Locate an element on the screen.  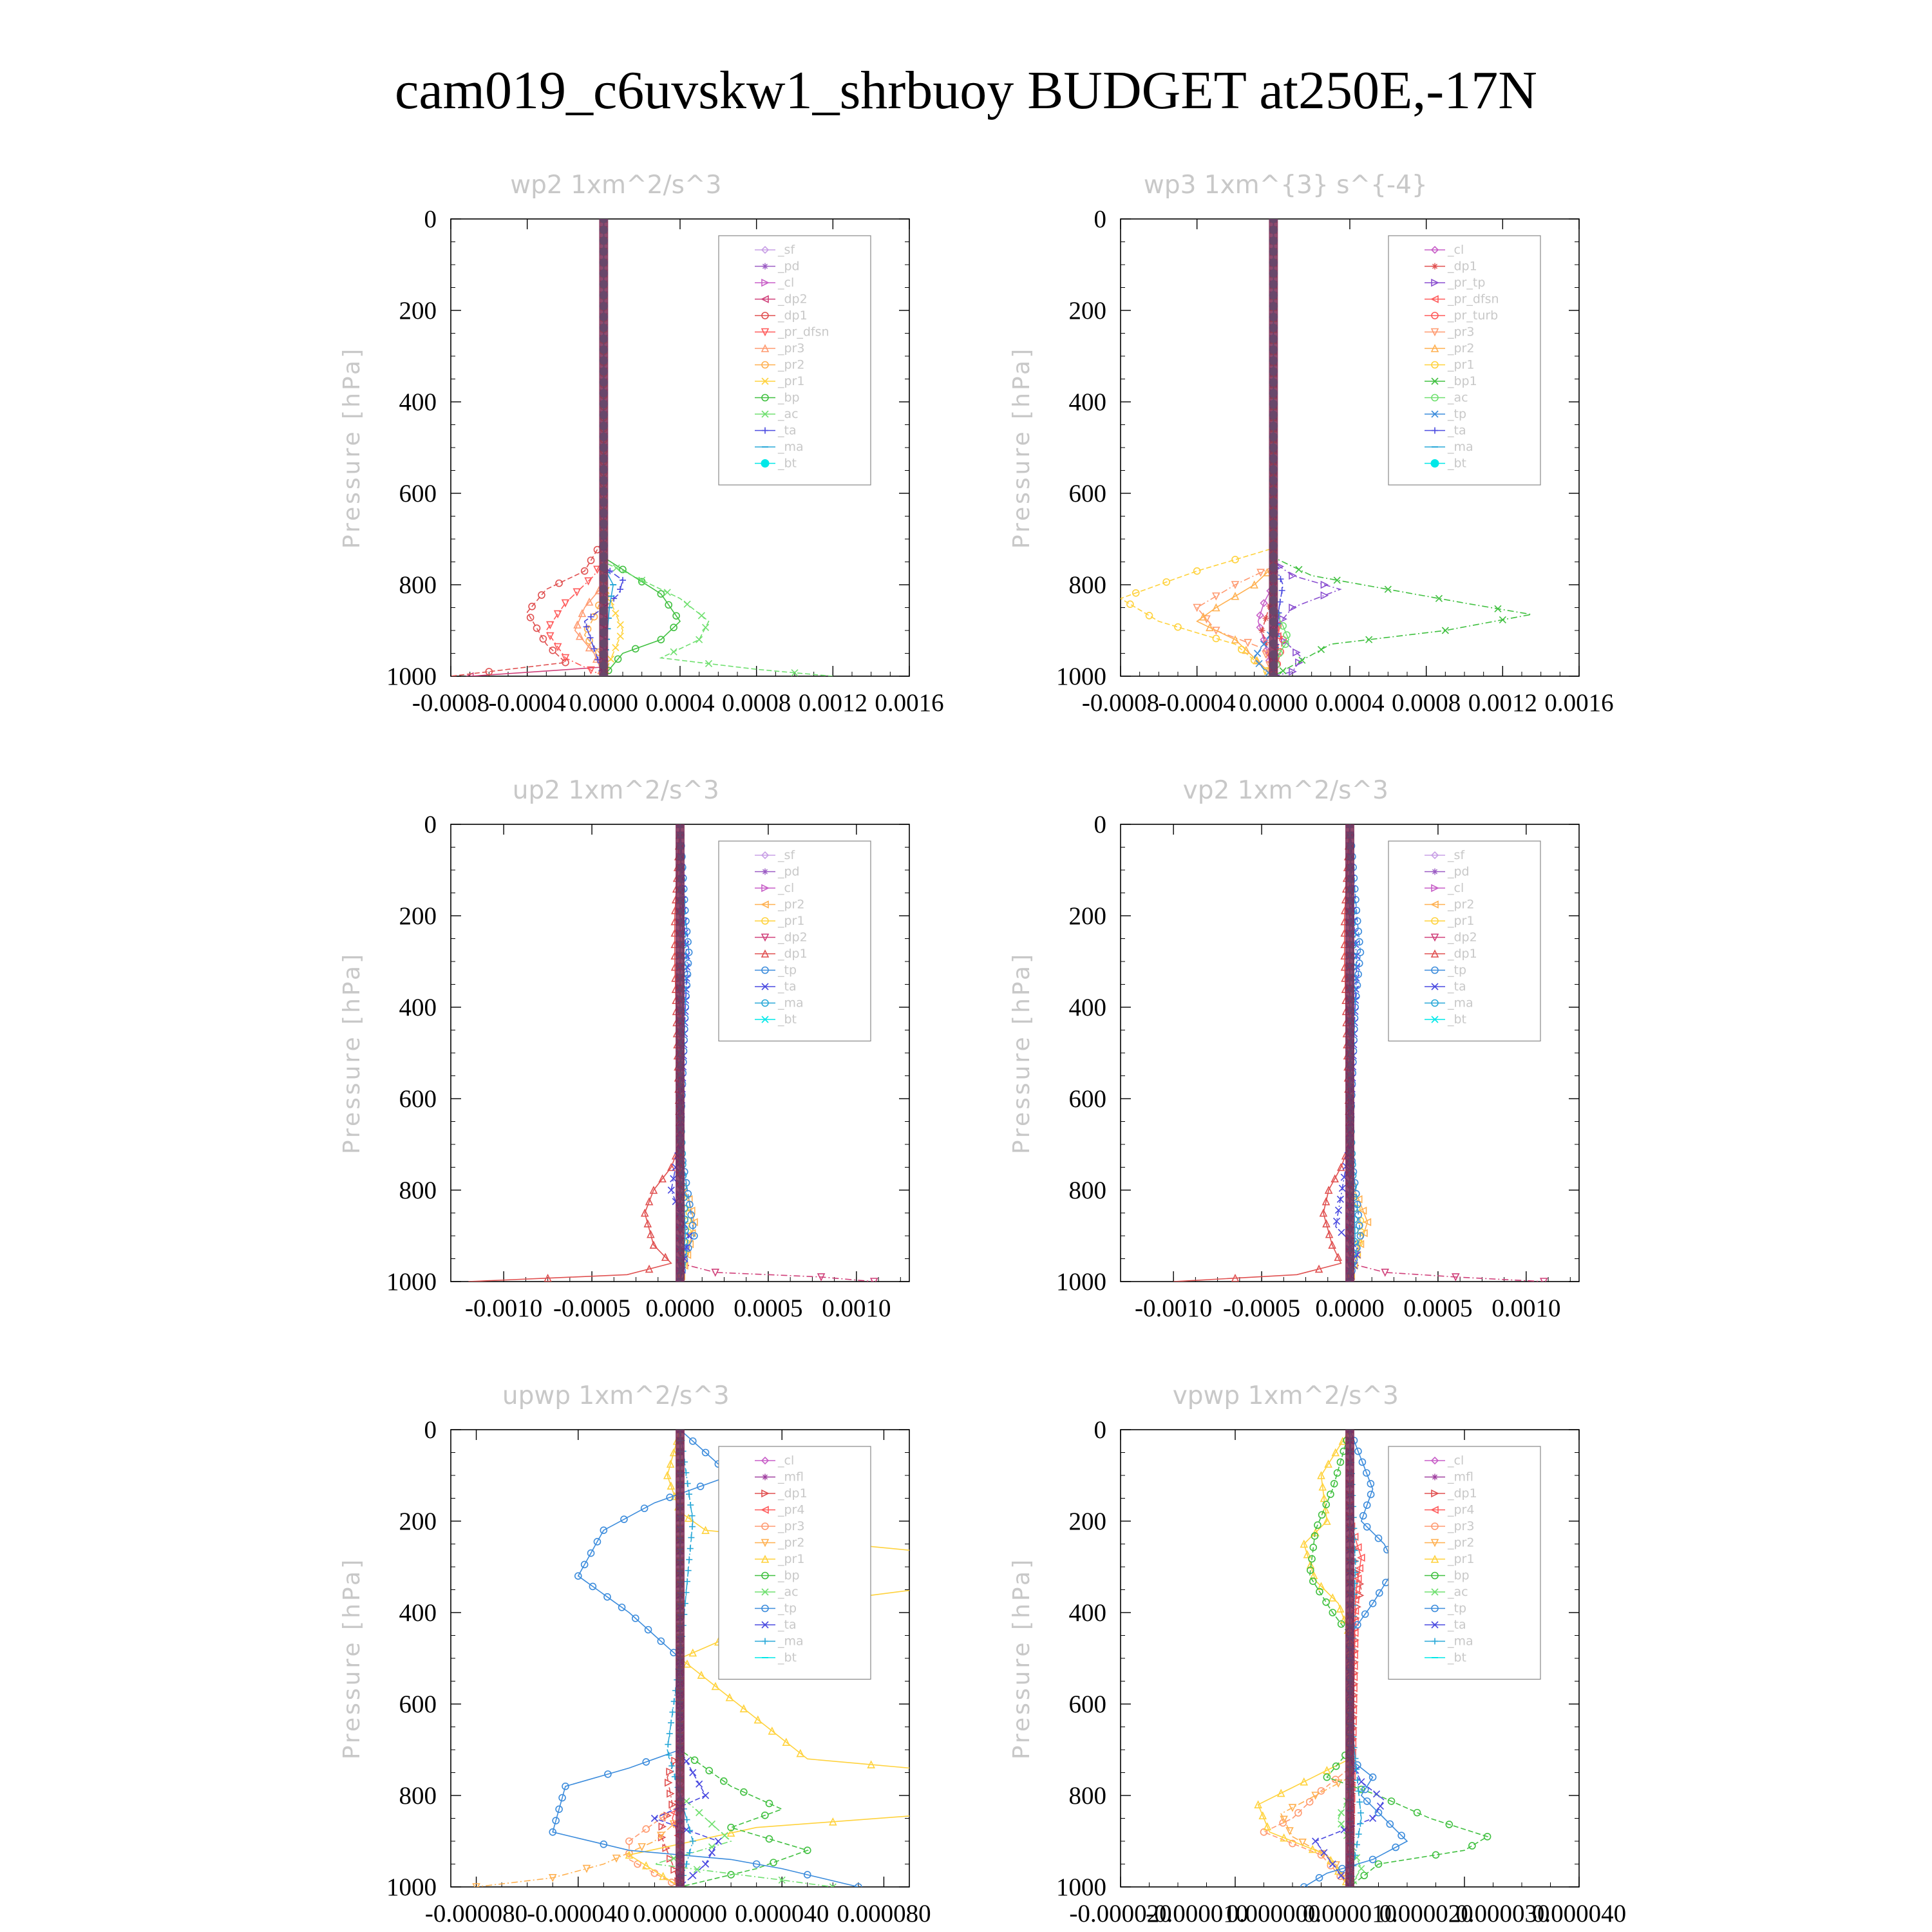
legend-item-pd: _pd is located at coordinates (778, 267).